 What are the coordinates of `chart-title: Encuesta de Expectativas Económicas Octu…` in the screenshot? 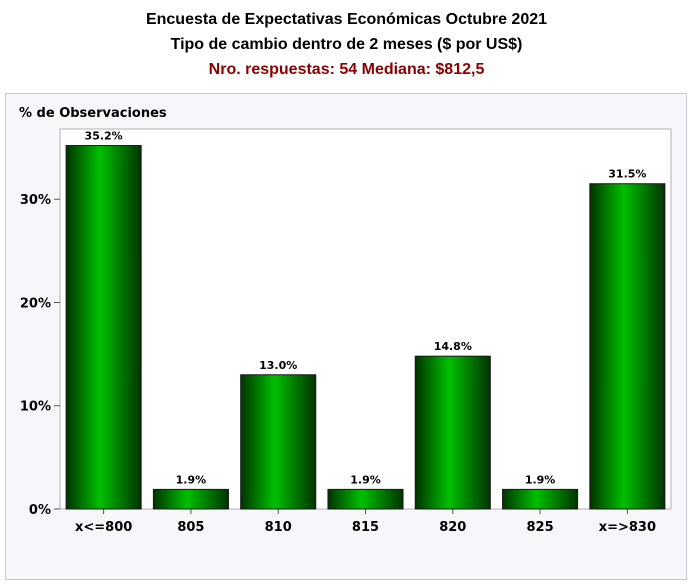 It's located at (346, 19).